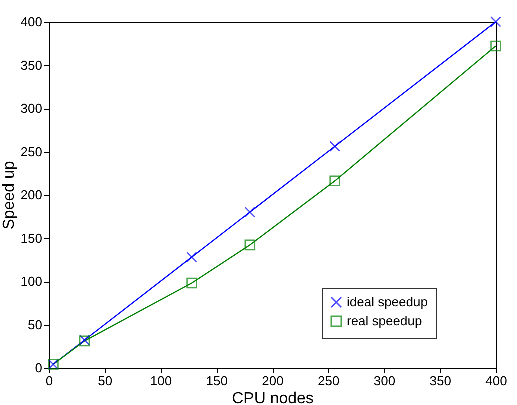 The width and height of the screenshot is (517, 405). Describe the element at coordinates (273, 381) in the screenshot. I see `x-tick-label: 200` at that location.